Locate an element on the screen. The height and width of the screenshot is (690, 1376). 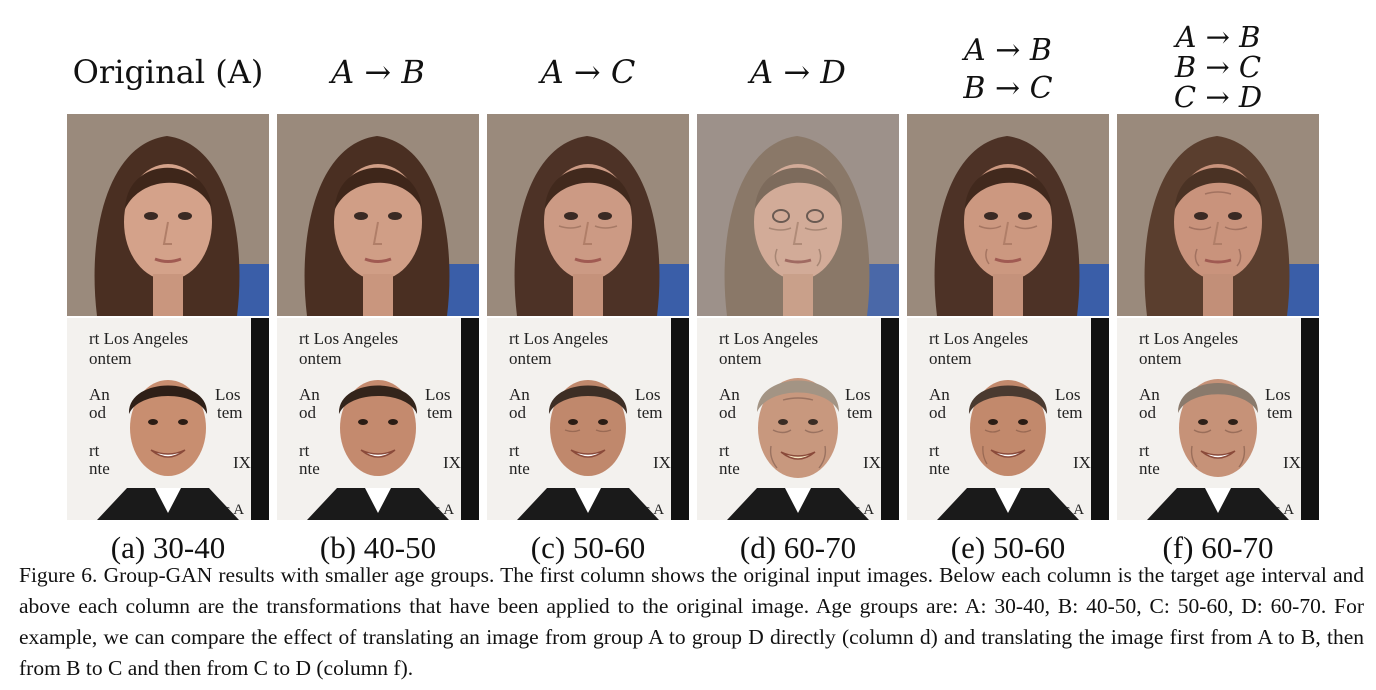
column-caption-e: (e) 50-60 is located at coordinates (1008, 547).